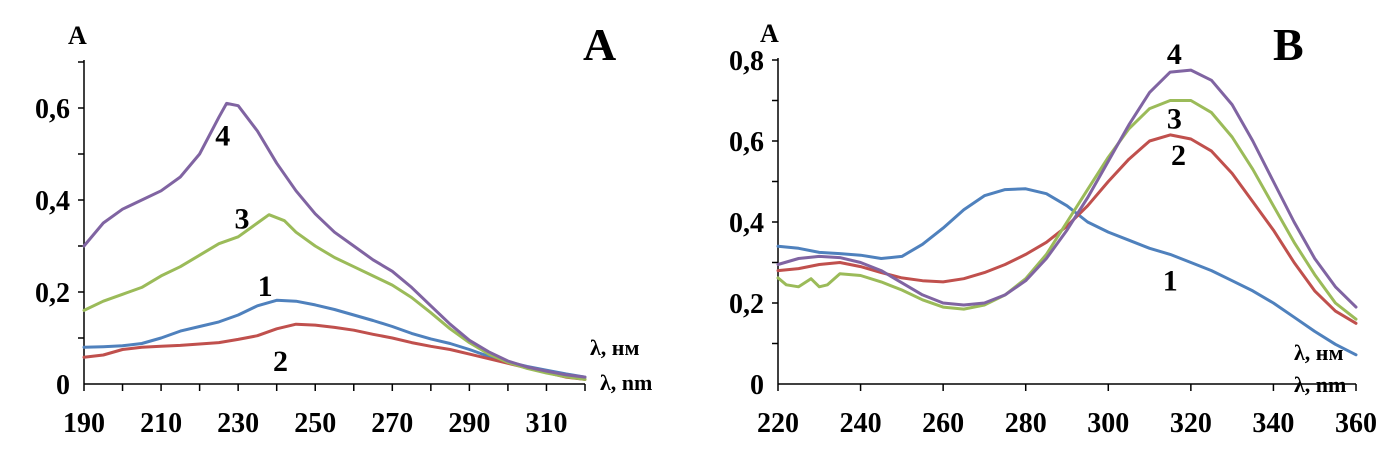 This screenshot has width=1384, height=458. I want to click on panel-b-curve-label-1: 1, so click(1170, 281).